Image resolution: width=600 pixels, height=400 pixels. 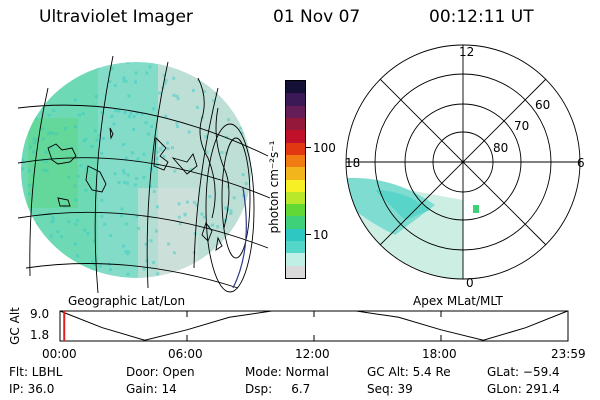 What do you see at coordinates (138, 164) in the screenshot?
I see `coastlines` at bounding box center [138, 164].